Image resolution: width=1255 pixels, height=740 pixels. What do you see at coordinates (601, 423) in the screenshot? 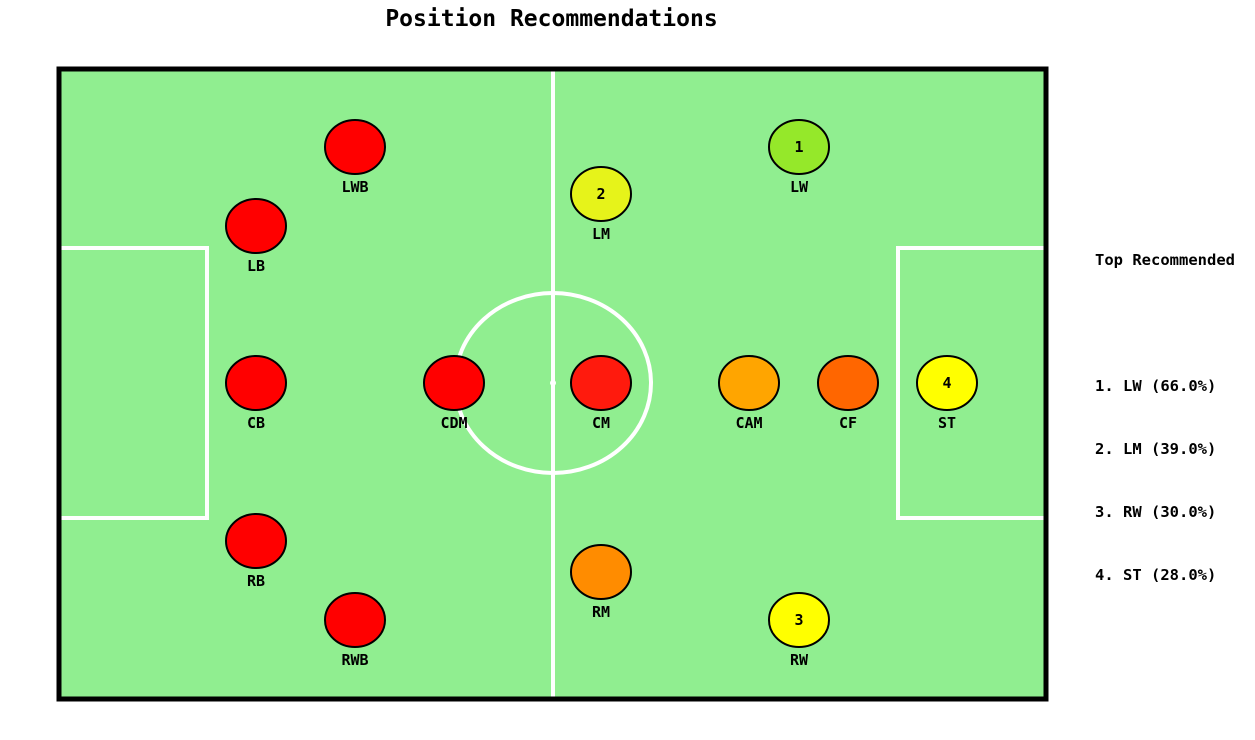
I see `position-label: CM` at bounding box center [601, 423].